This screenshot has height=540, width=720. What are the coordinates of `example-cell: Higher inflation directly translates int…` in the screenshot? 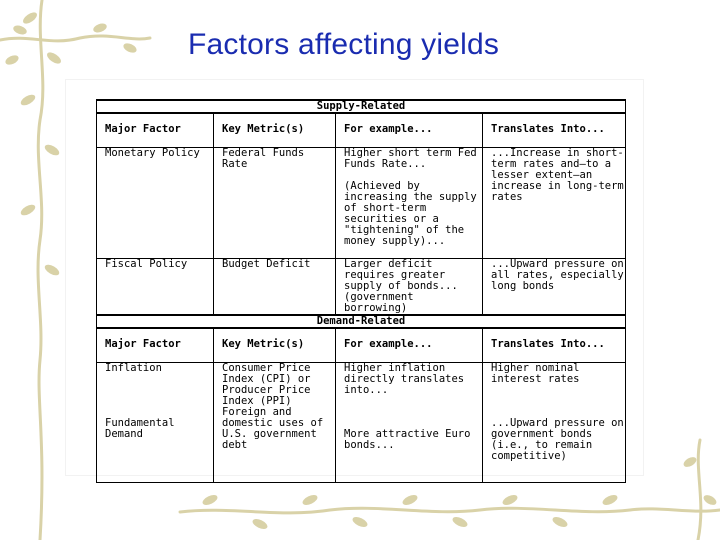 It's located at (407, 406).